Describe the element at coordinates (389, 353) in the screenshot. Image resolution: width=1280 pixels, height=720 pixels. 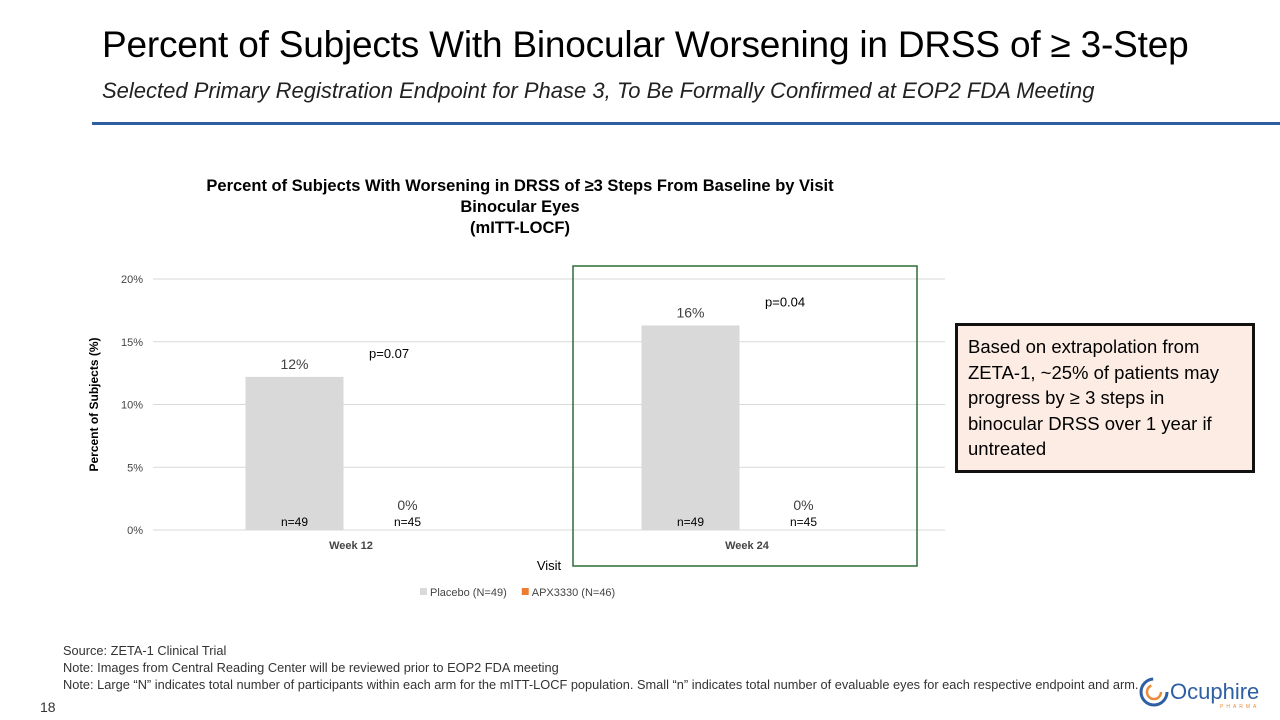
I see `p-value-annotation: p=0.07` at that location.